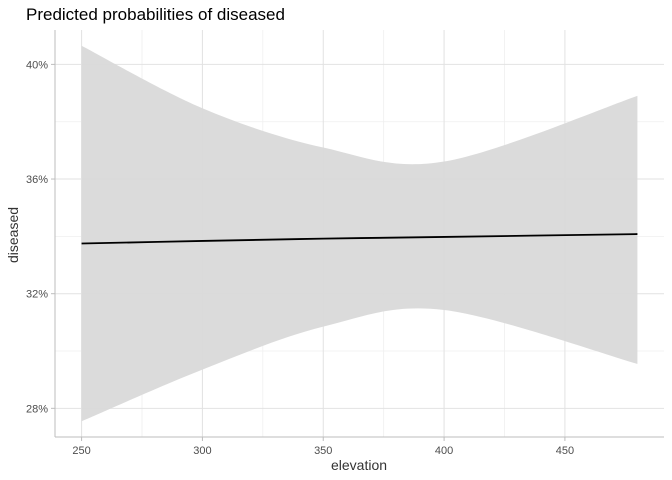 The height and width of the screenshot is (480, 672). Describe the element at coordinates (37, 180) in the screenshot. I see `y-tick-label: 36%` at that location.